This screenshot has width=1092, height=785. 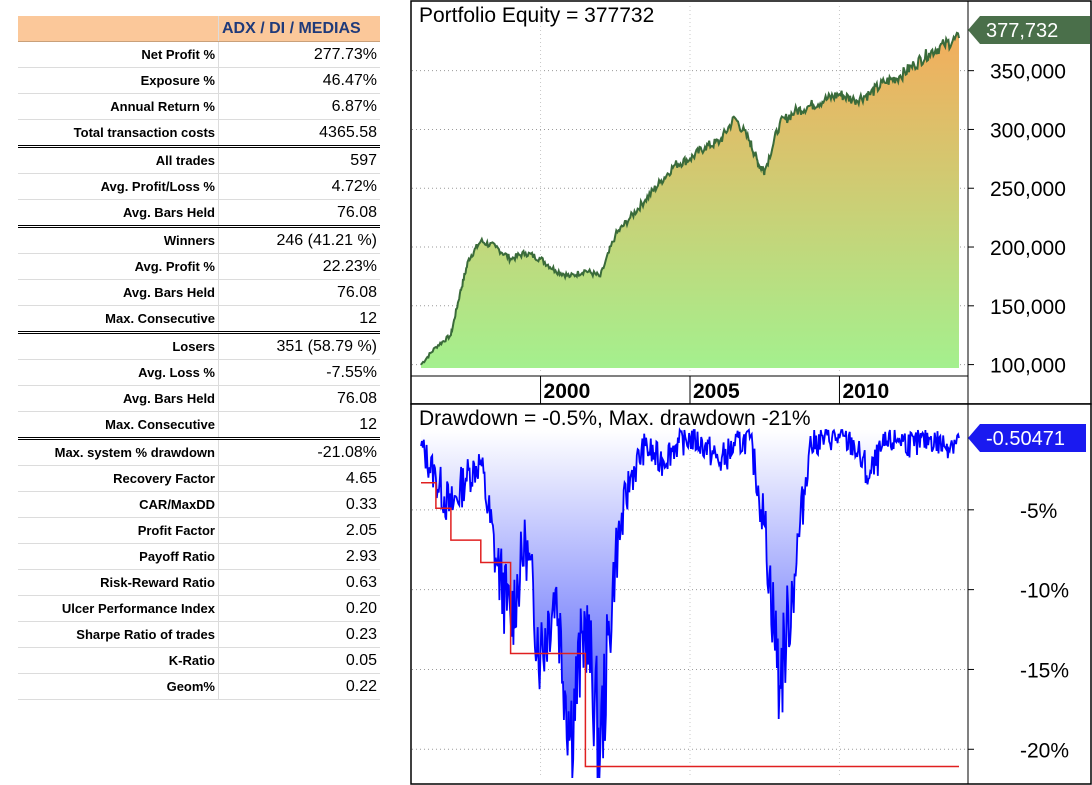 I want to click on equity-y-tick-label: 300,000, so click(x=1028, y=130).